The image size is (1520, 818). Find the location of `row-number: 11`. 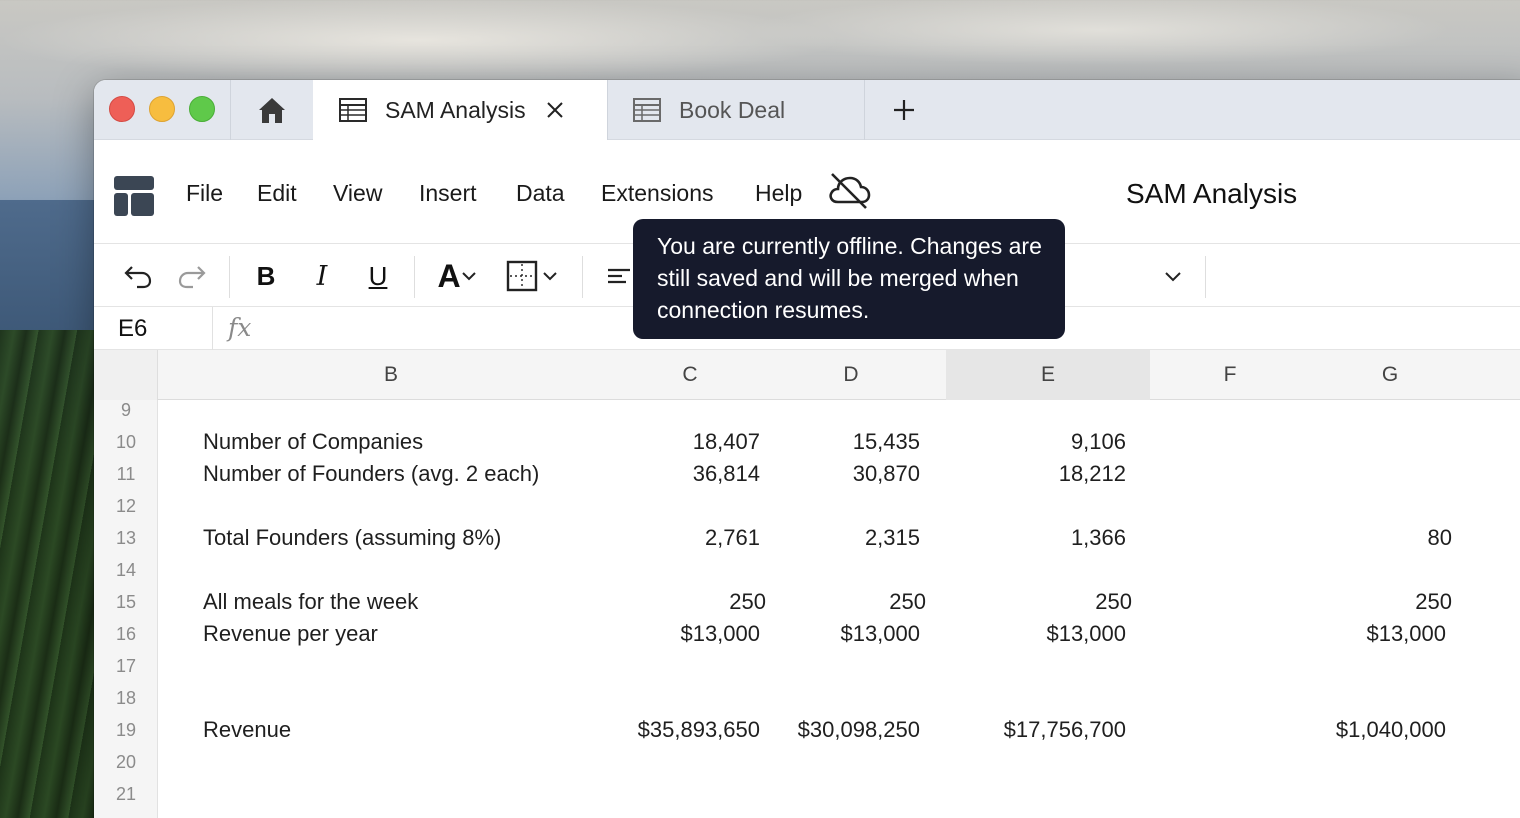

row-number: 11 is located at coordinates (126, 474).